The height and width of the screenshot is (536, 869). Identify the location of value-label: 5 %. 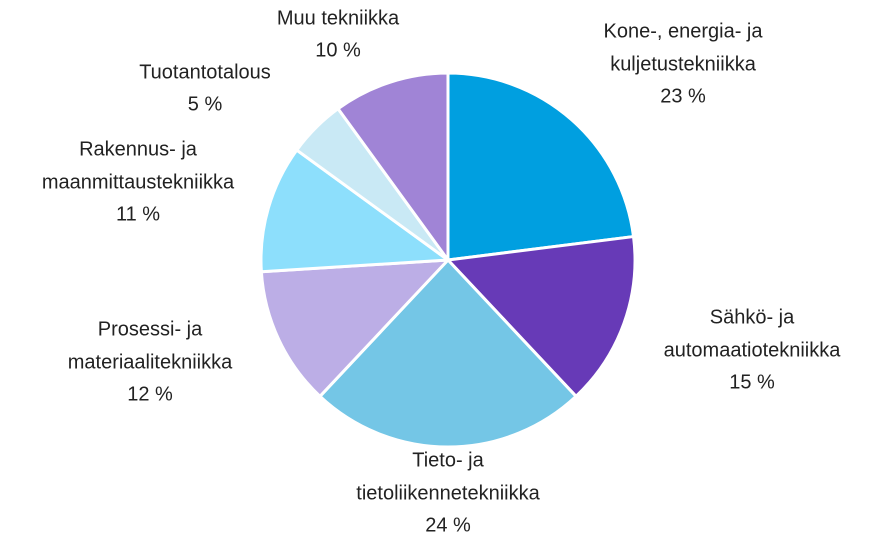
(205, 104).